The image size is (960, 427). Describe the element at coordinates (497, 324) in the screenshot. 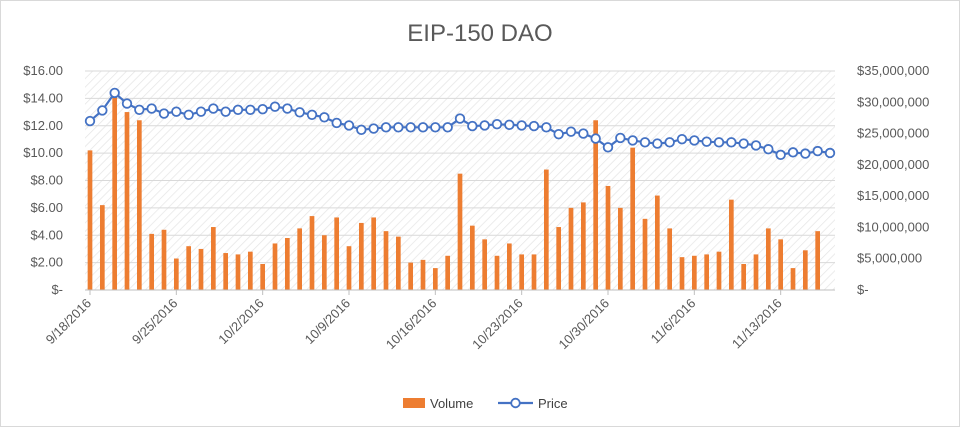

I see `x-axis-tick-label: 10/23/2016` at that location.